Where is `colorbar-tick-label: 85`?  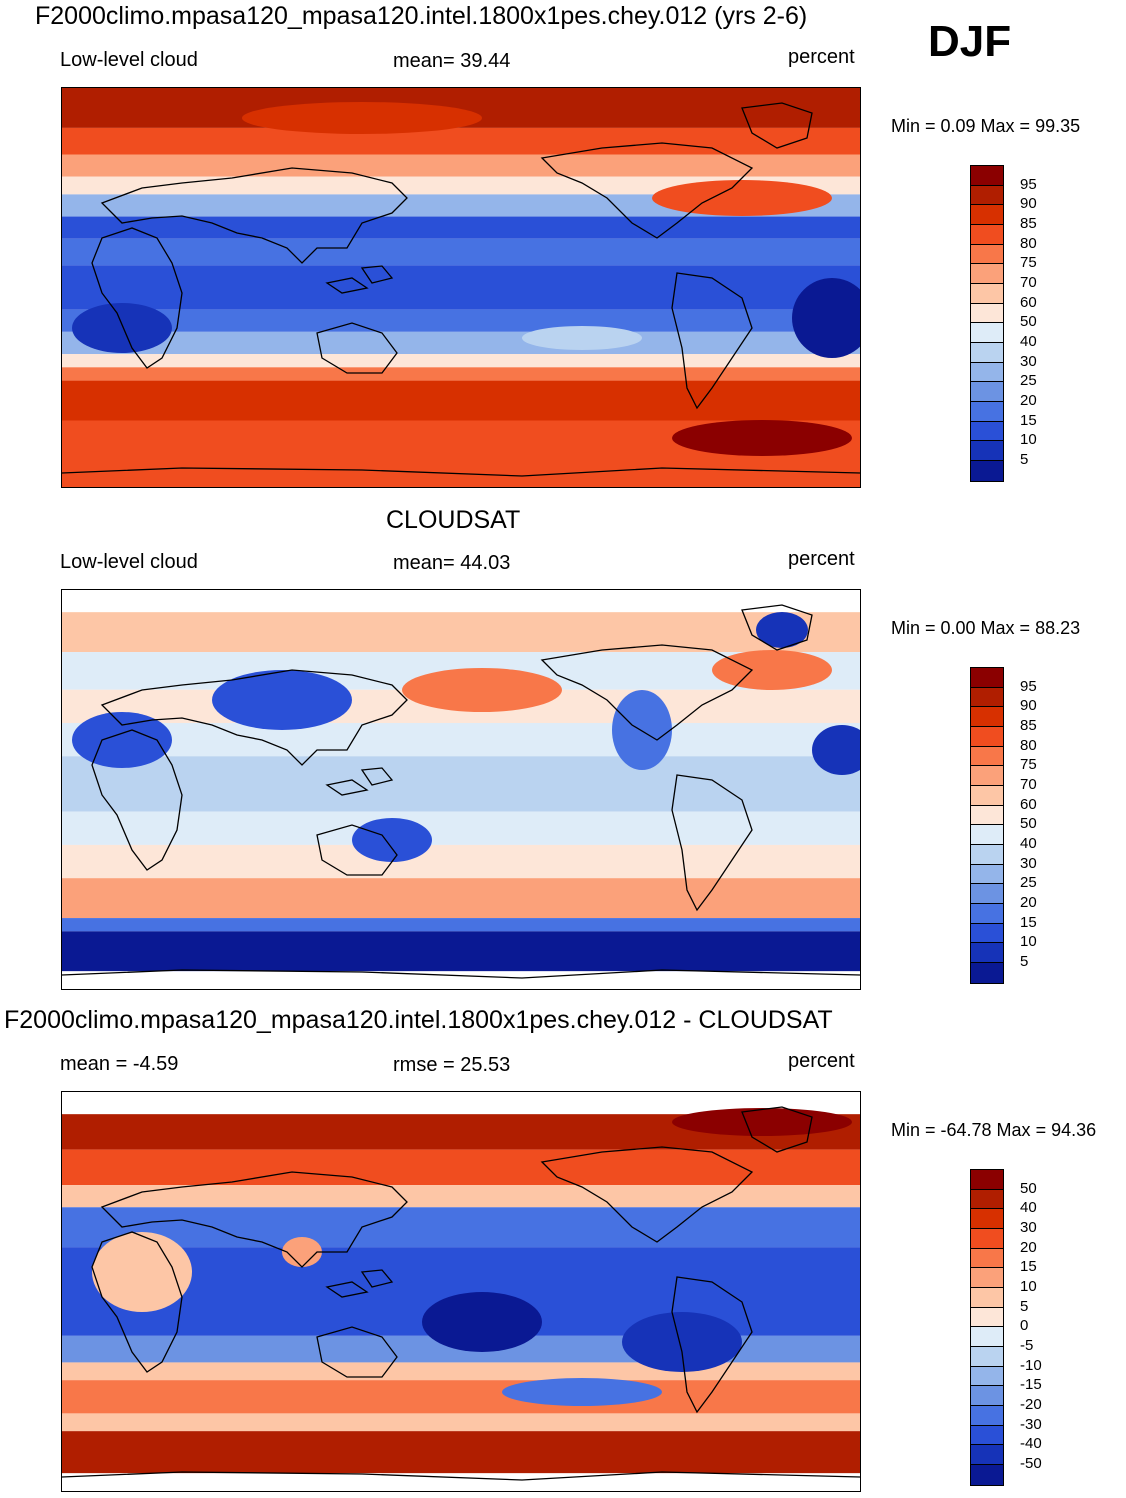
colorbar-tick-label: 85 is located at coordinates (1028, 223).